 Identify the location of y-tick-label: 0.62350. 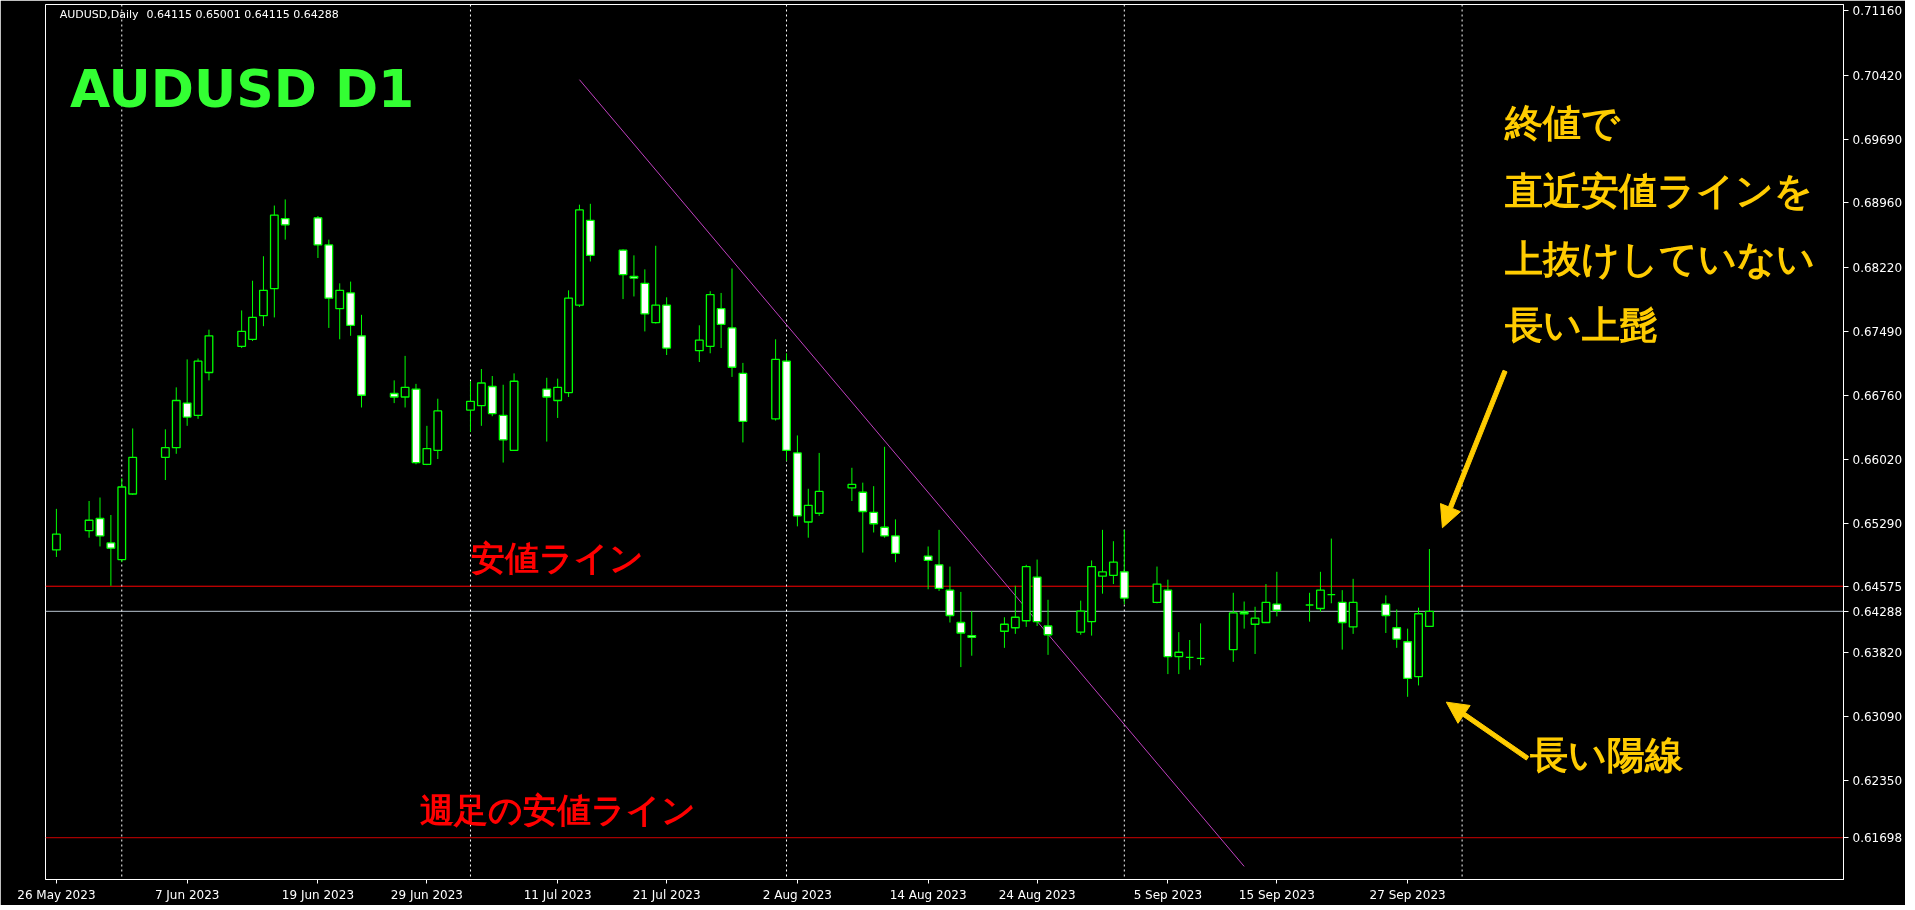
(1877, 781).